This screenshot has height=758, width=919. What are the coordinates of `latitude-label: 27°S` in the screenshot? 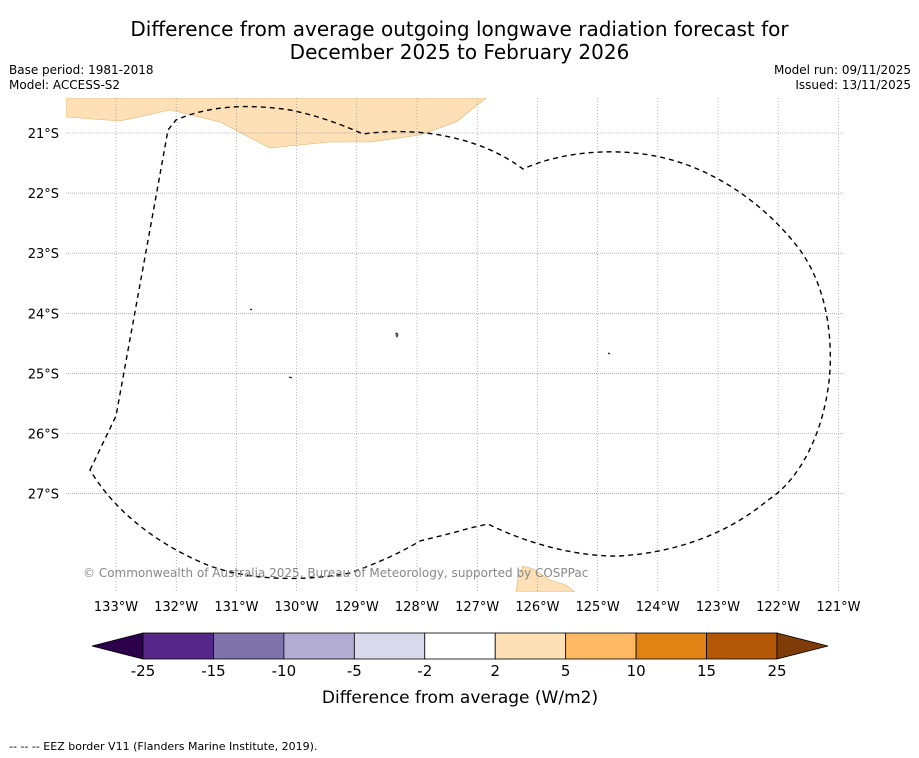 It's located at (43, 495).